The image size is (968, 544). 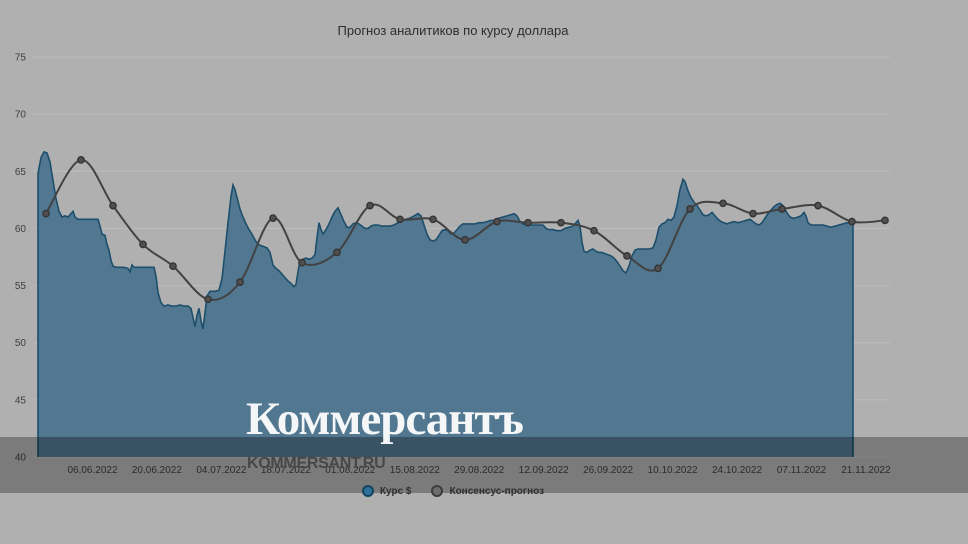 I want to click on y-tick-label: 70, so click(x=21, y=115).